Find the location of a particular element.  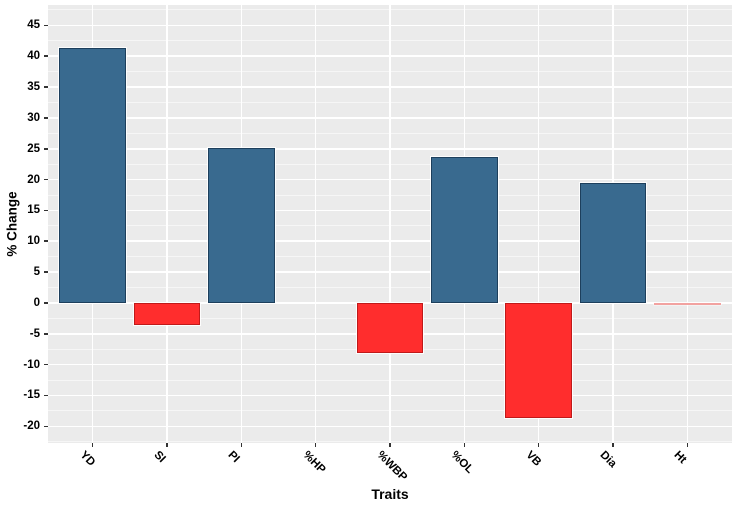

x-tick-label: SI is located at coordinates (159, 457).